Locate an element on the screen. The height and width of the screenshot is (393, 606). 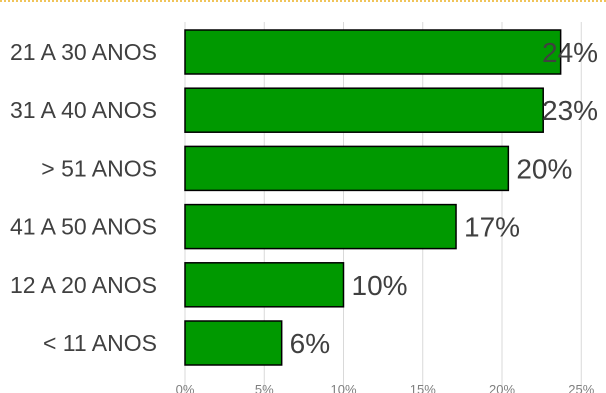
dotted-top-border is located at coordinates (303, 1).